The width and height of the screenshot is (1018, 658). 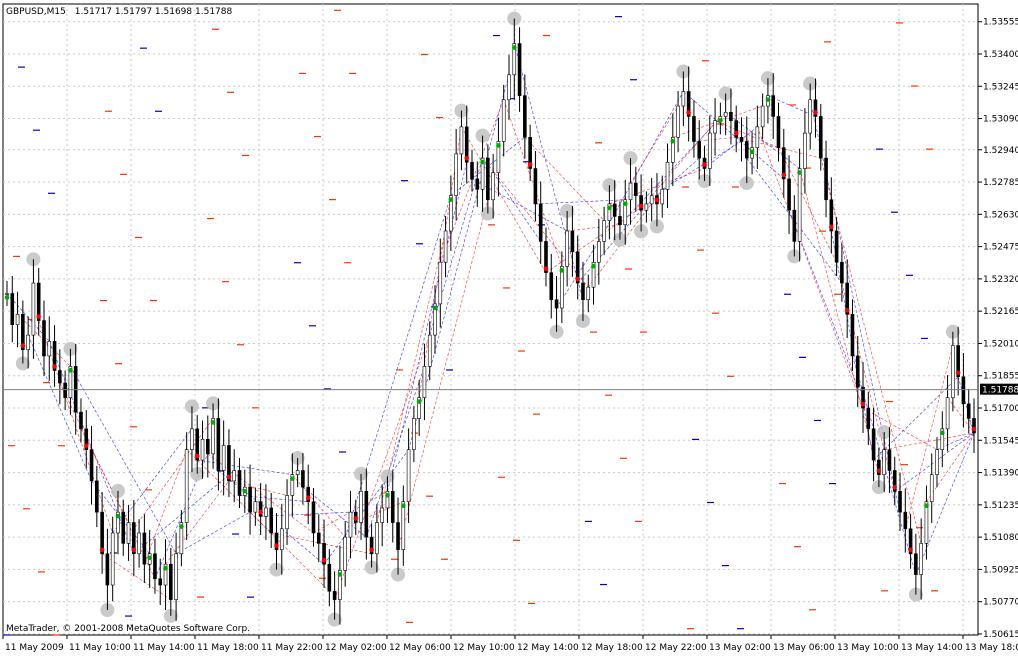 I want to click on y-tick-label: 1.51080, so click(x=1000, y=538).